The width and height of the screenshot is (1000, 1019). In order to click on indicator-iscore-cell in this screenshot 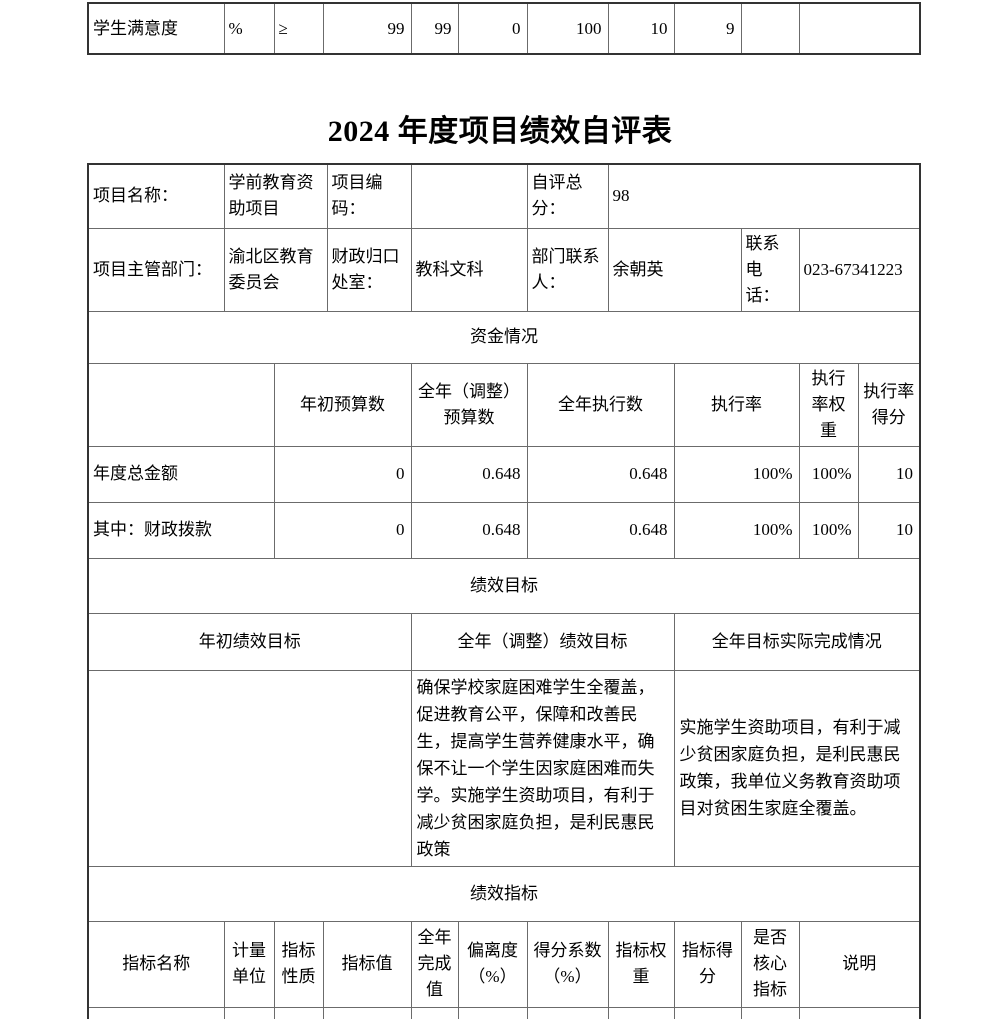, I will do `click(770, 28)`.